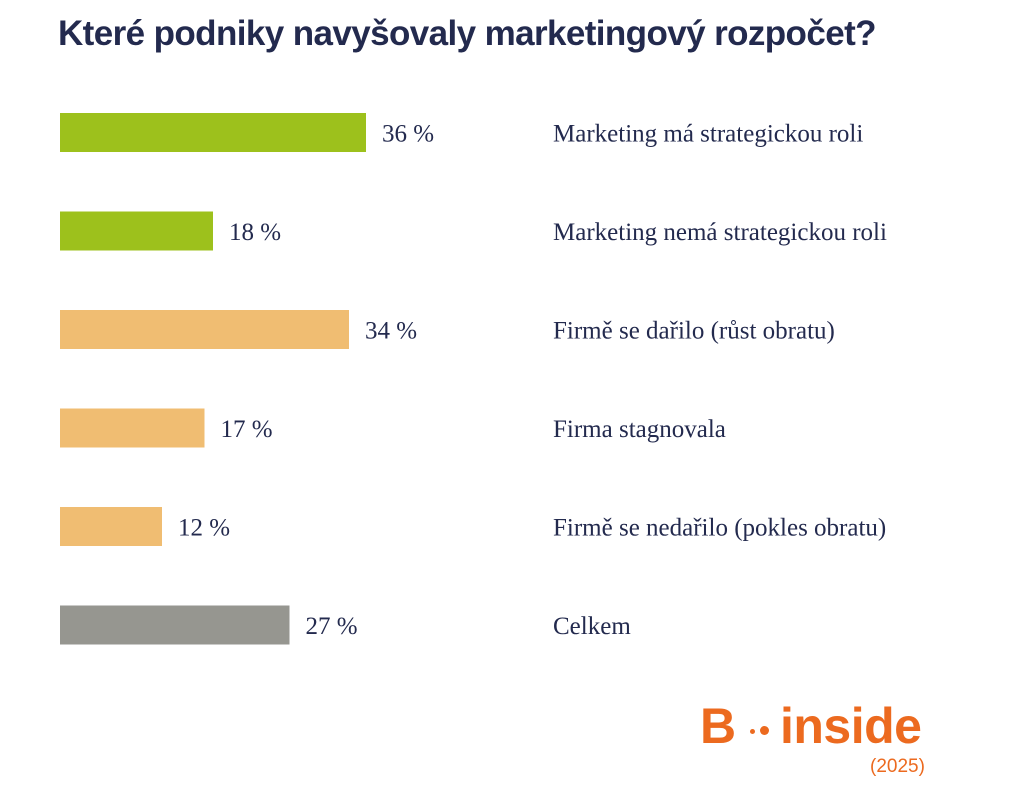  What do you see at coordinates (719, 528) in the screenshot?
I see `category-label: Firmě se nedařilo (pokles obratu)` at bounding box center [719, 528].